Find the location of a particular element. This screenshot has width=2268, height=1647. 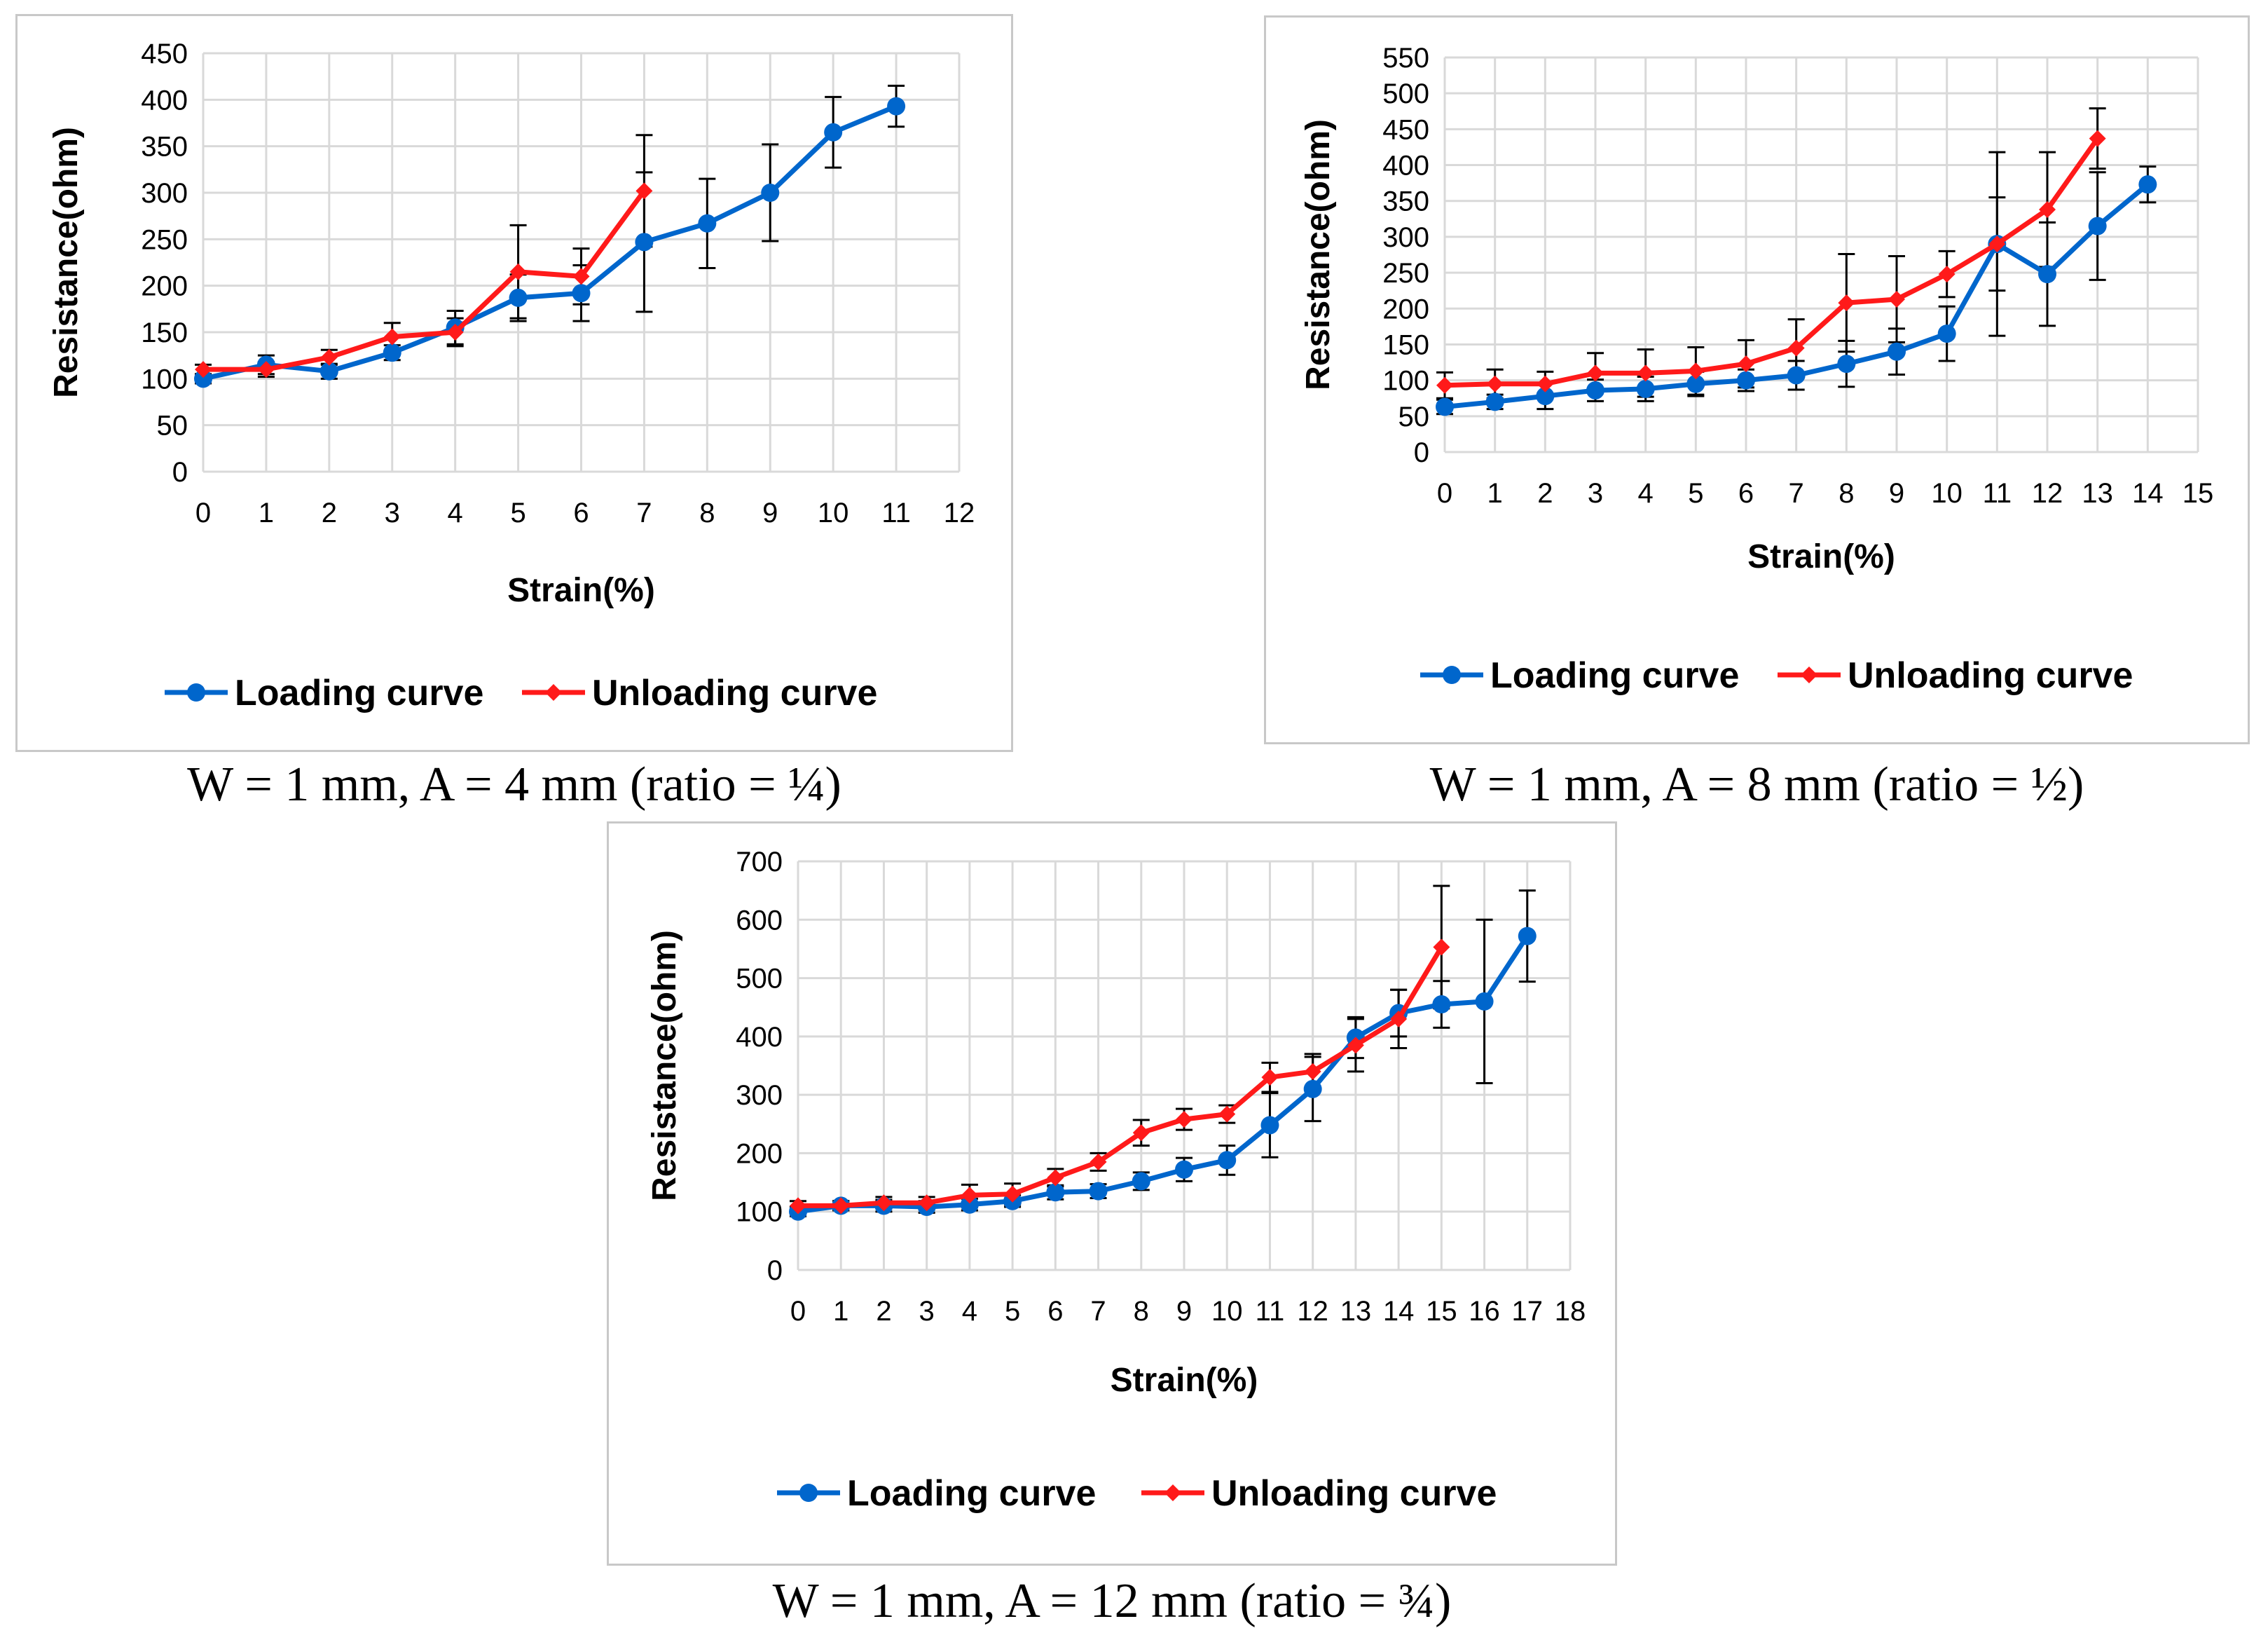

x-tick-label: 15 is located at coordinates (1441, 1311).